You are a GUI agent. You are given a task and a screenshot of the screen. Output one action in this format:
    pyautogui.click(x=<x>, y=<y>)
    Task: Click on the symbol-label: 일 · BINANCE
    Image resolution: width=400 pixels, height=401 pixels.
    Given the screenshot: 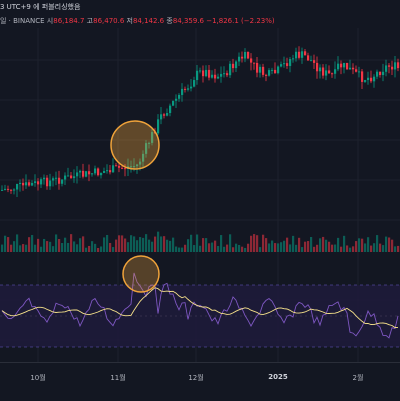 What is the action you would take?
    pyautogui.click(x=22, y=21)
    